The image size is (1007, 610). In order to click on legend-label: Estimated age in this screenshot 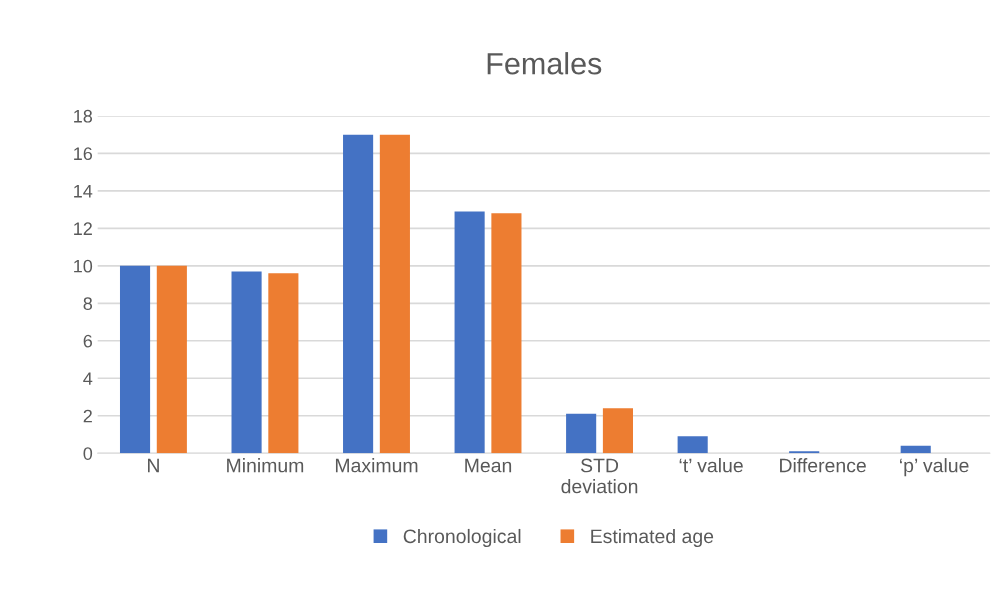, I will do `click(652, 538)`.